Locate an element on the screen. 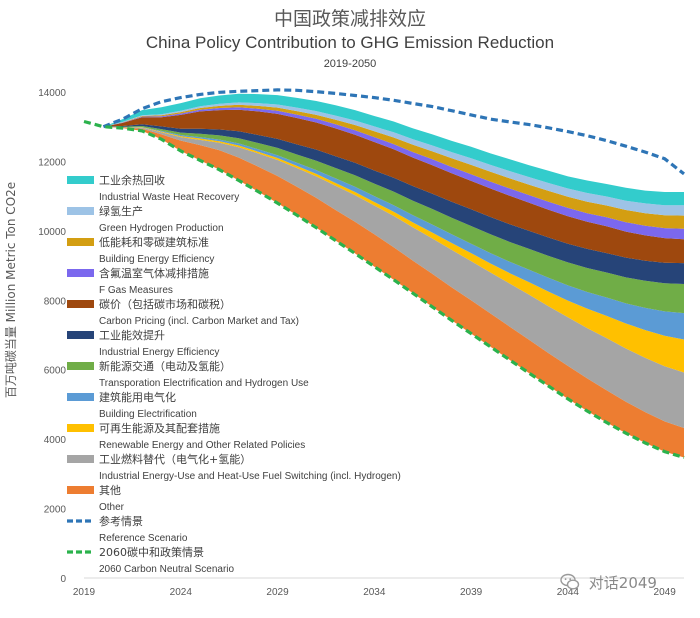 This screenshot has height=618, width=700. legend-label-cn: 工业余热回收 is located at coordinates (132, 180).